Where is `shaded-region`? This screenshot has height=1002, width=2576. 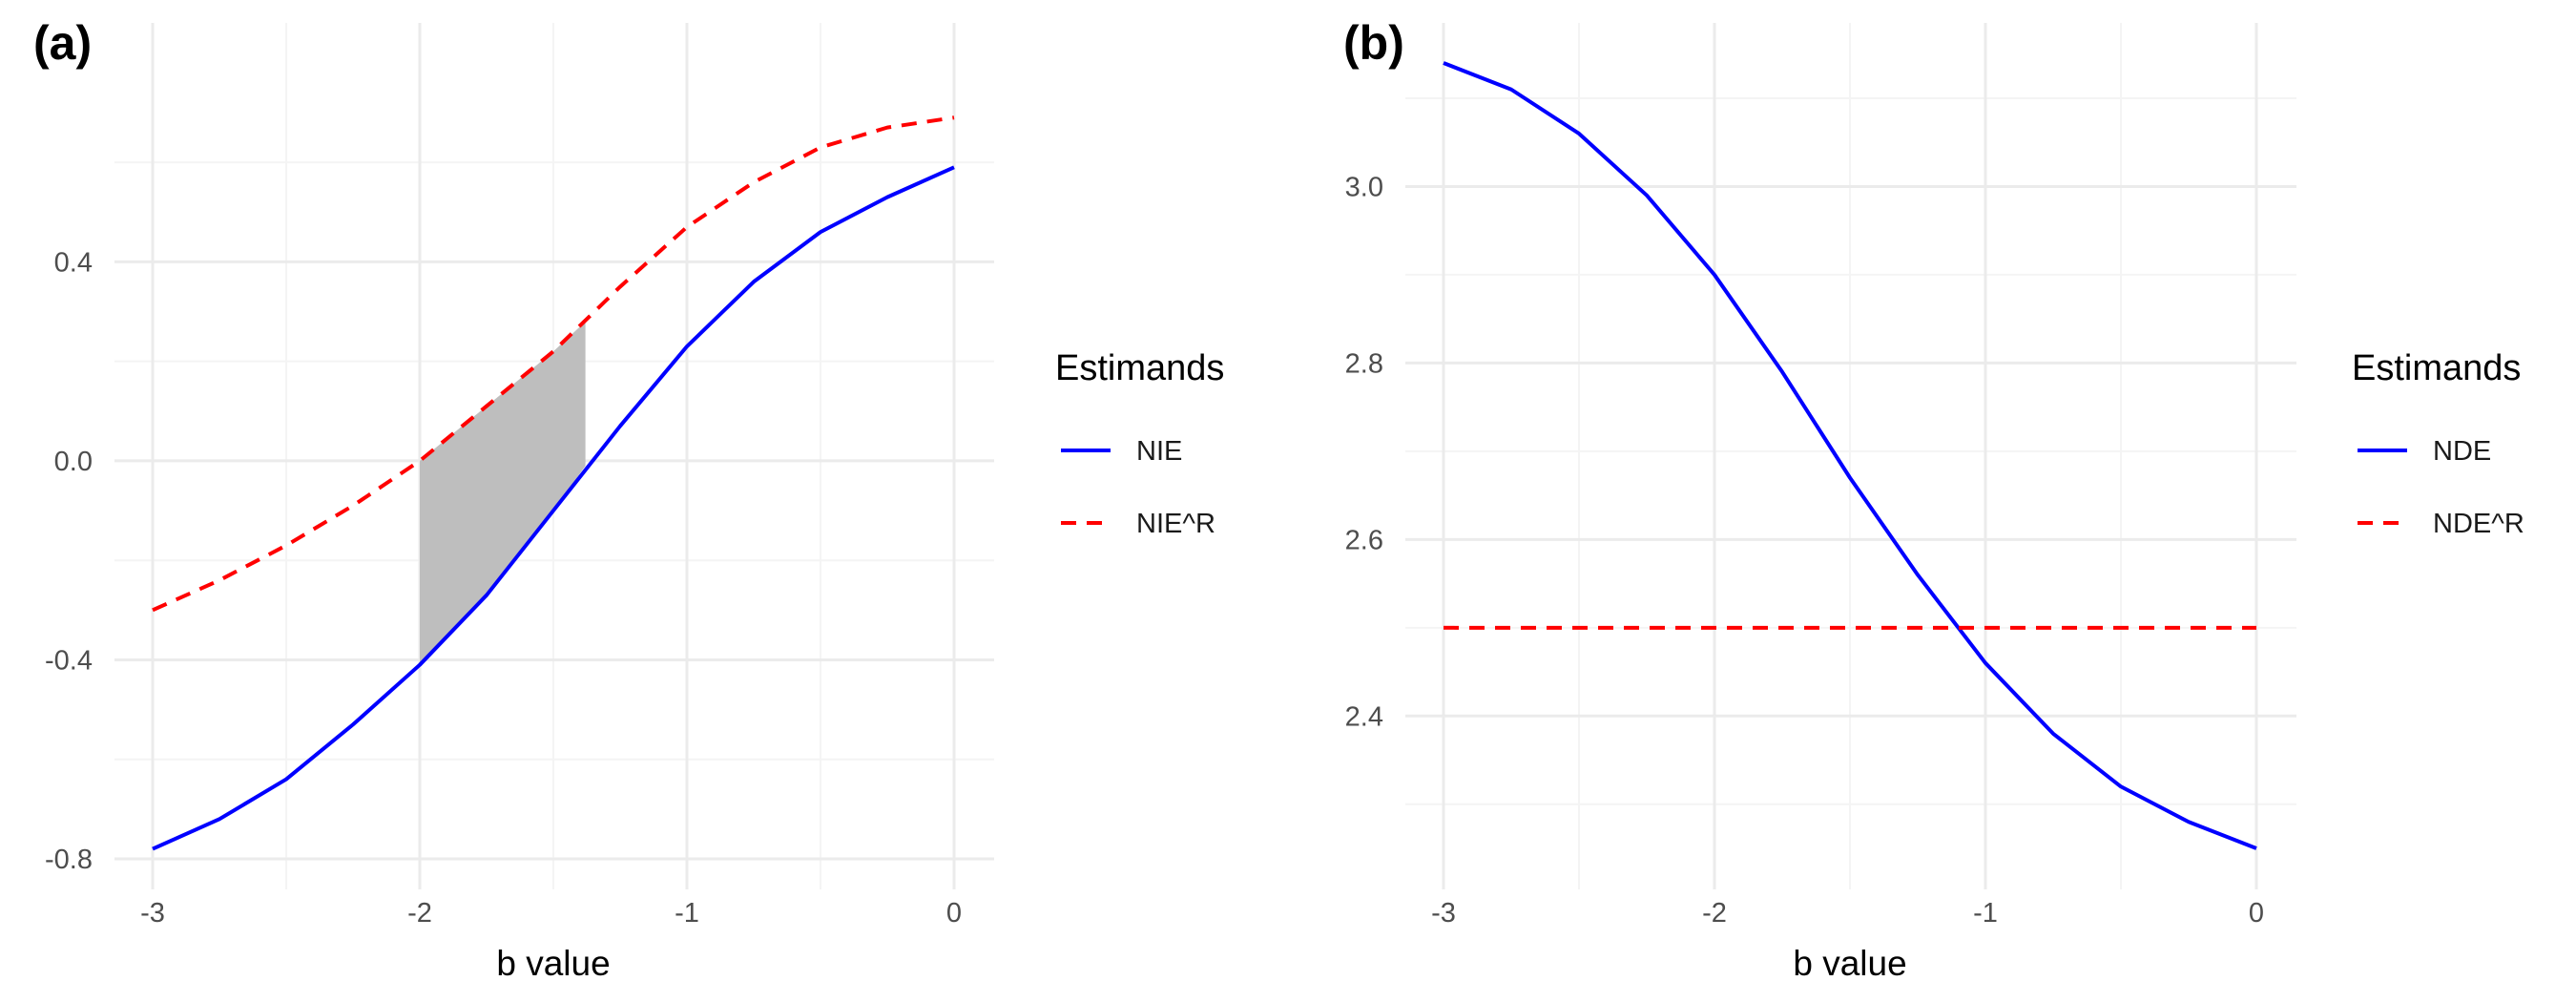
shaded-region is located at coordinates (503, 493).